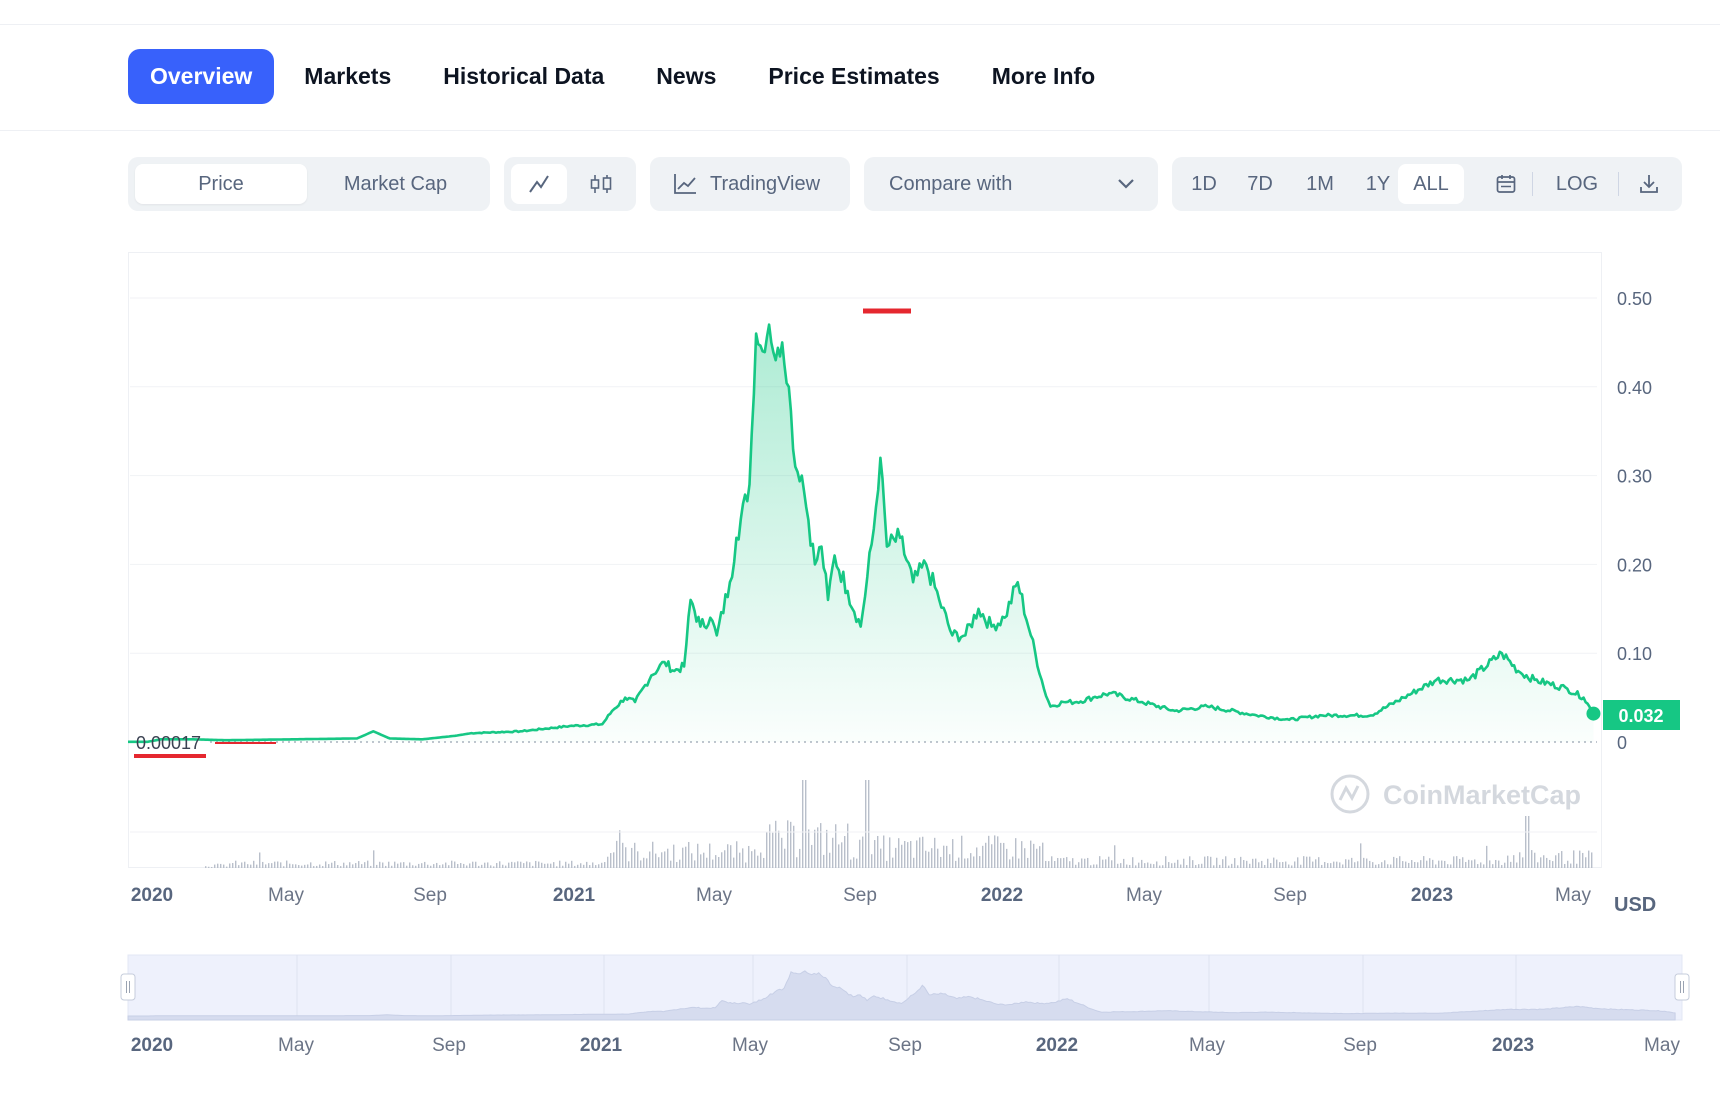 This screenshot has width=1720, height=1094. What do you see at coordinates (1431, 184) in the screenshot?
I see `range-all-button: ALL` at bounding box center [1431, 184].